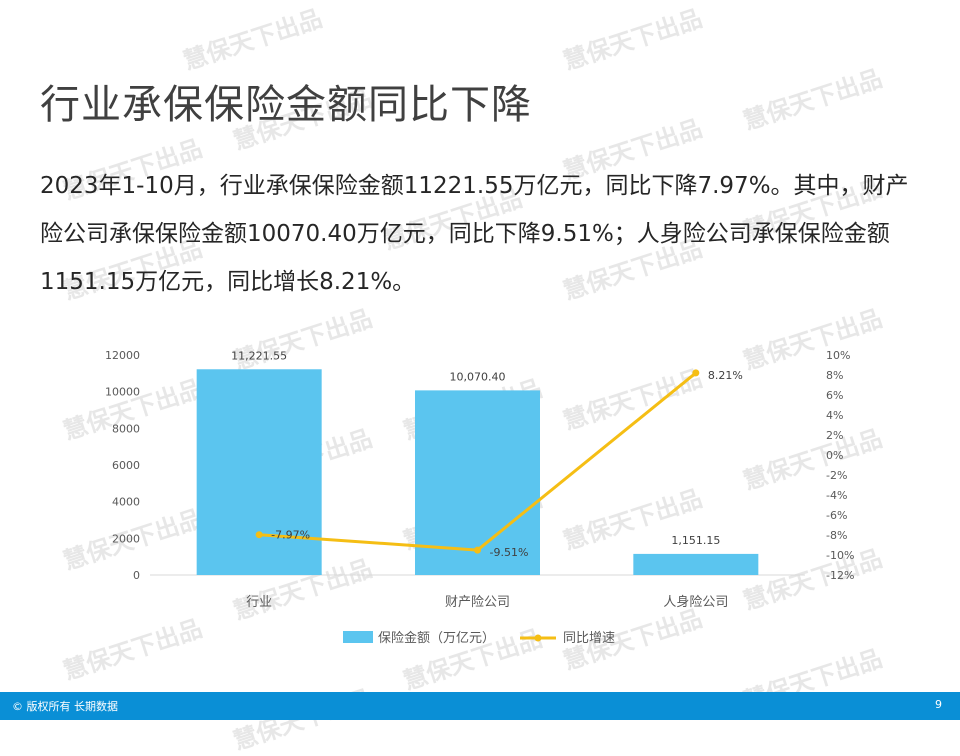 The height and width of the screenshot is (756, 960). Describe the element at coordinates (358, 637) in the screenshot. I see `legend-bar-swatch` at that location.